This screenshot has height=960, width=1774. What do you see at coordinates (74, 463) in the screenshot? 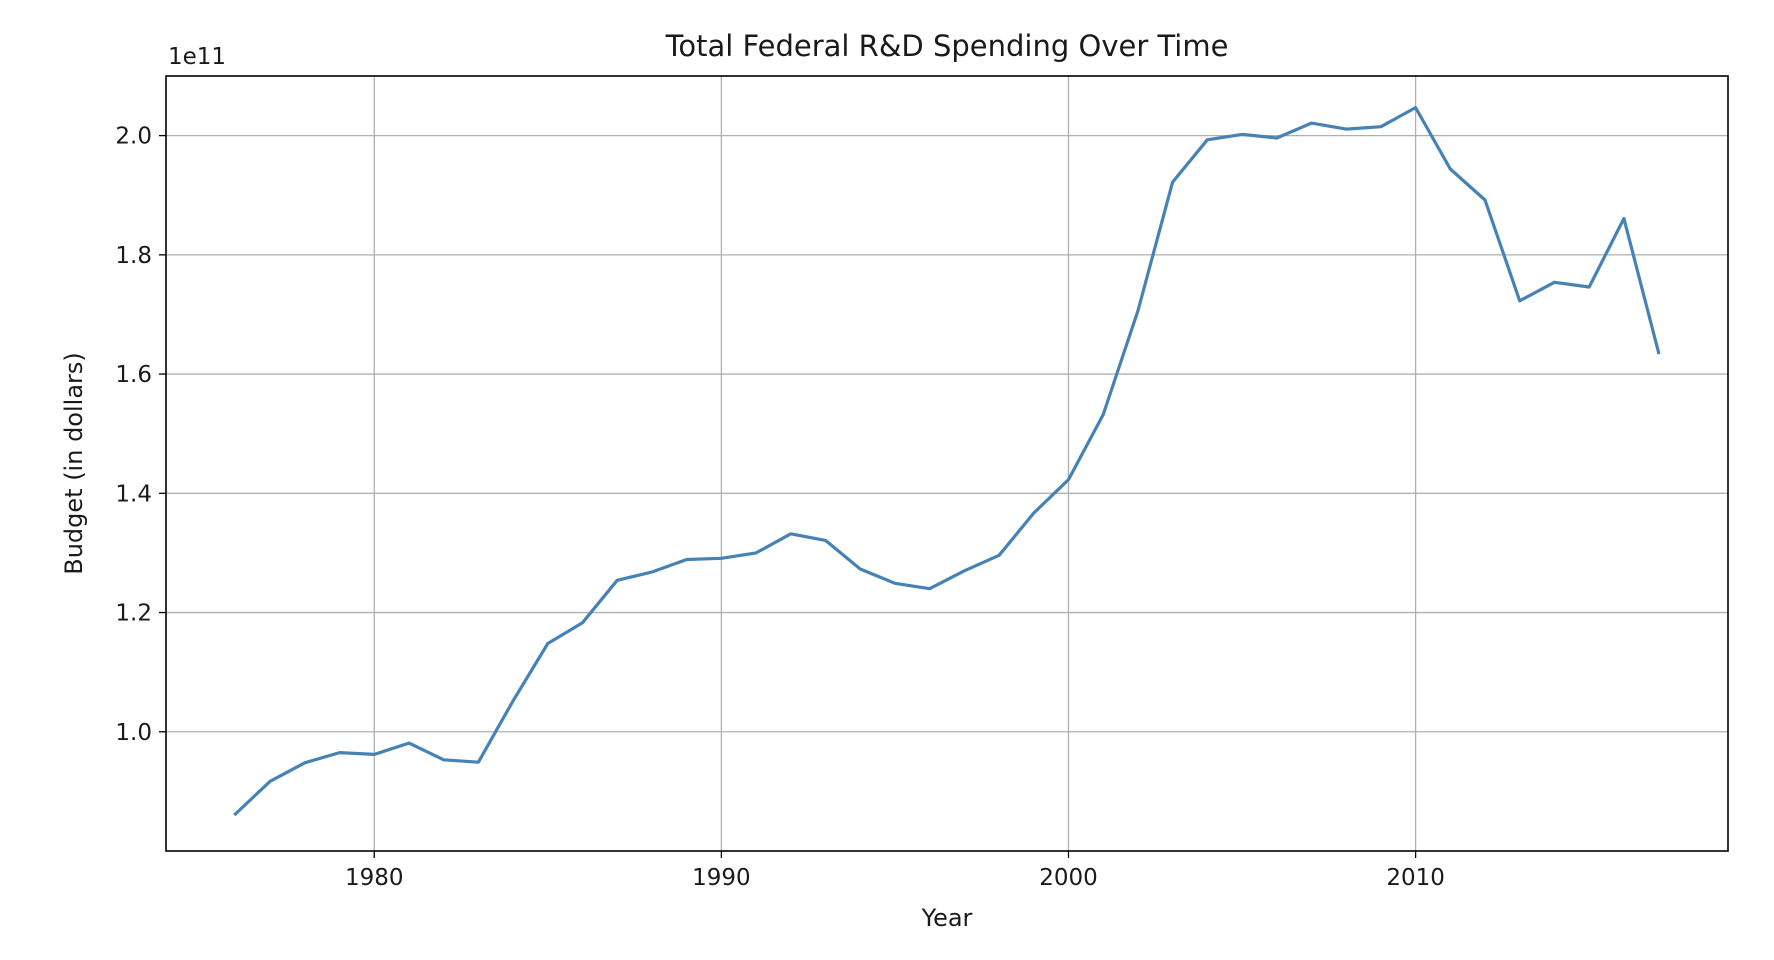
I see `y-axis-label: Budget (in dollars)` at bounding box center [74, 463].